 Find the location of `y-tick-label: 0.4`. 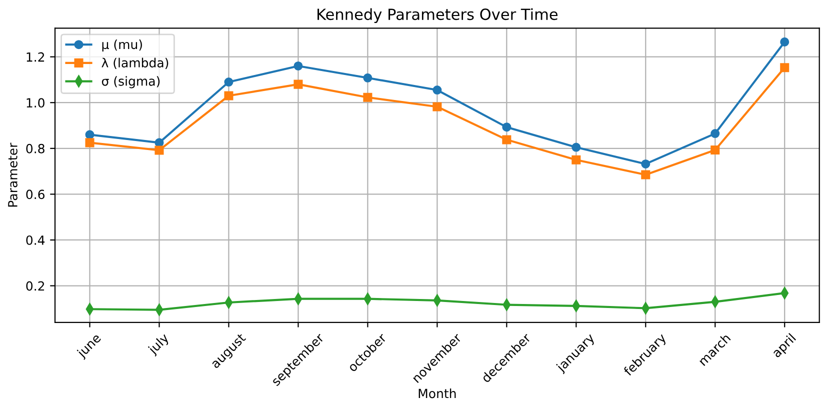

y-tick-label: 0.4 is located at coordinates (35, 240).